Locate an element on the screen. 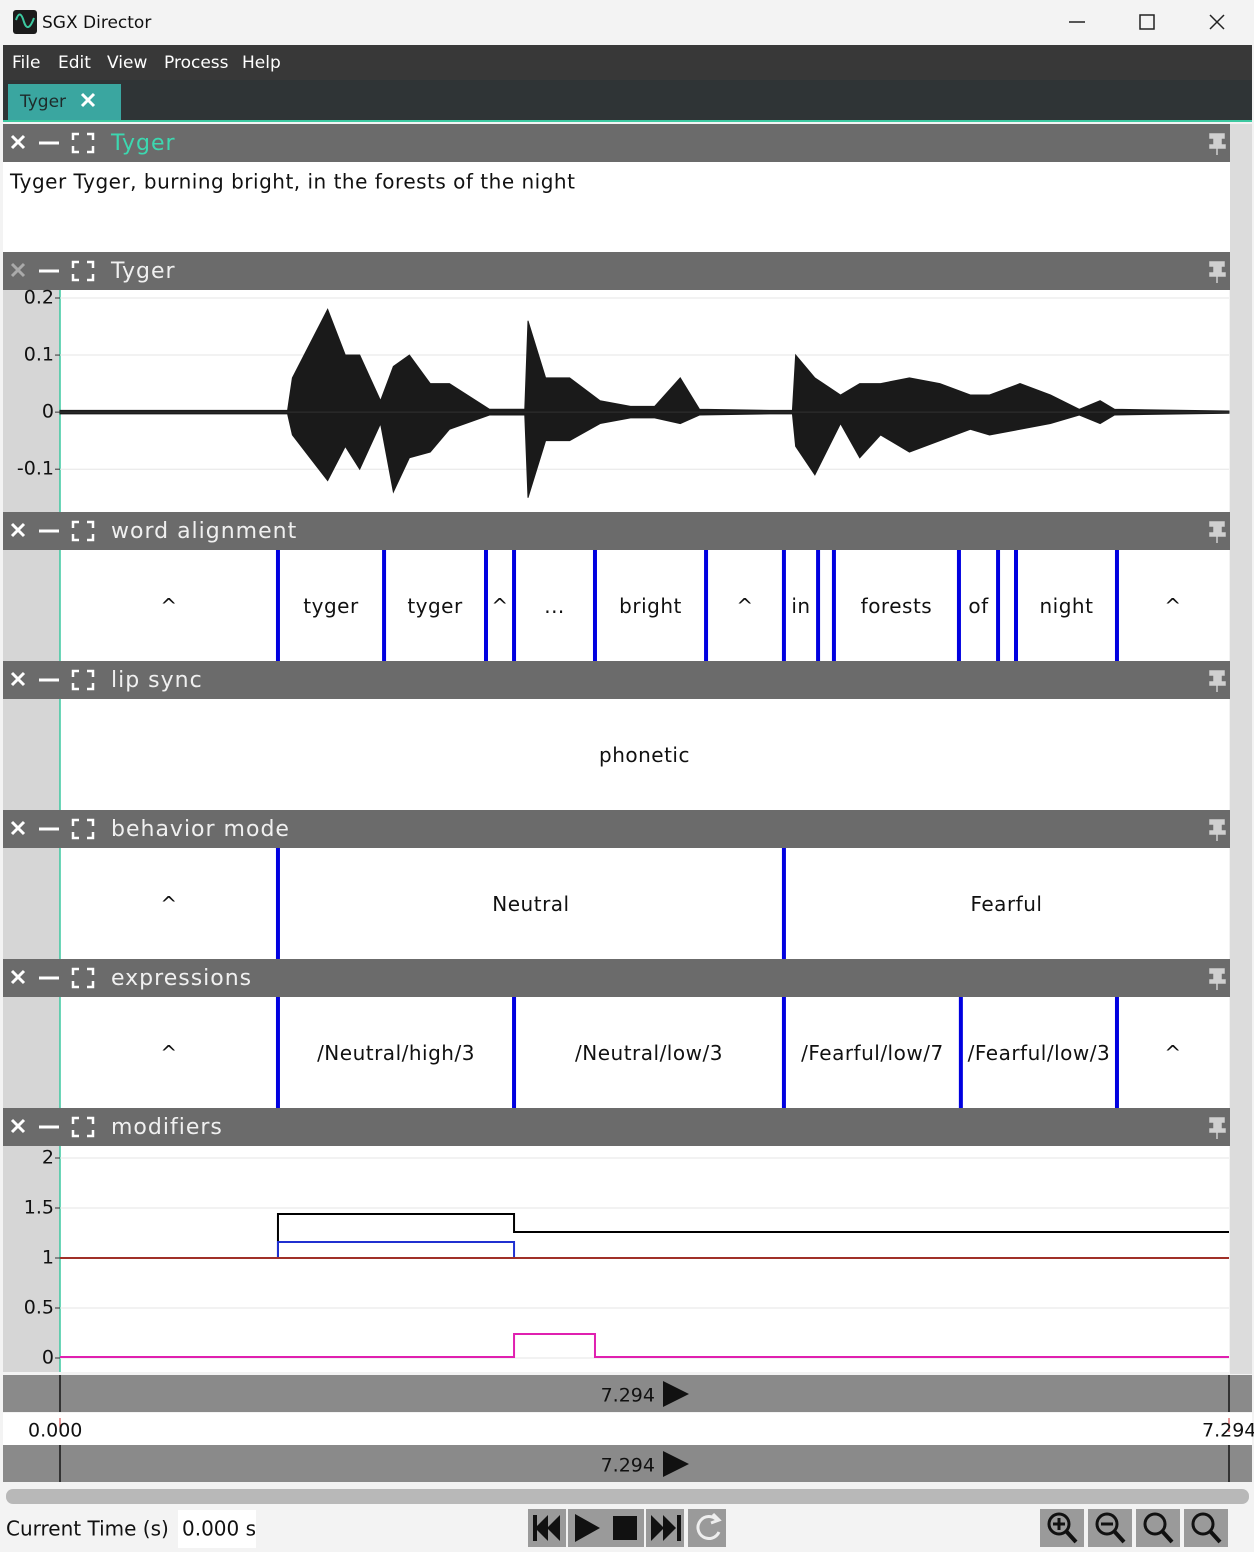 Image resolution: width=1254 pixels, height=1552 pixels. menu-item: Help is located at coordinates (261, 63).